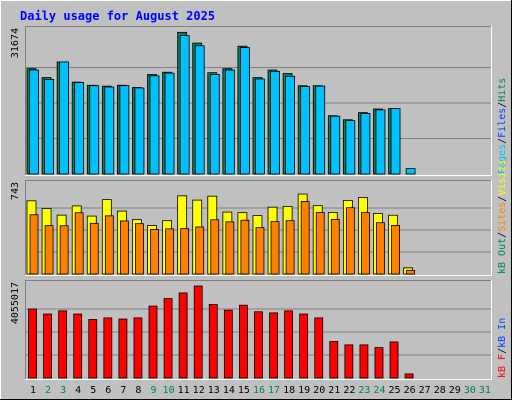  I want to click on legend-kb-out: kB Out, so click(502, 256).